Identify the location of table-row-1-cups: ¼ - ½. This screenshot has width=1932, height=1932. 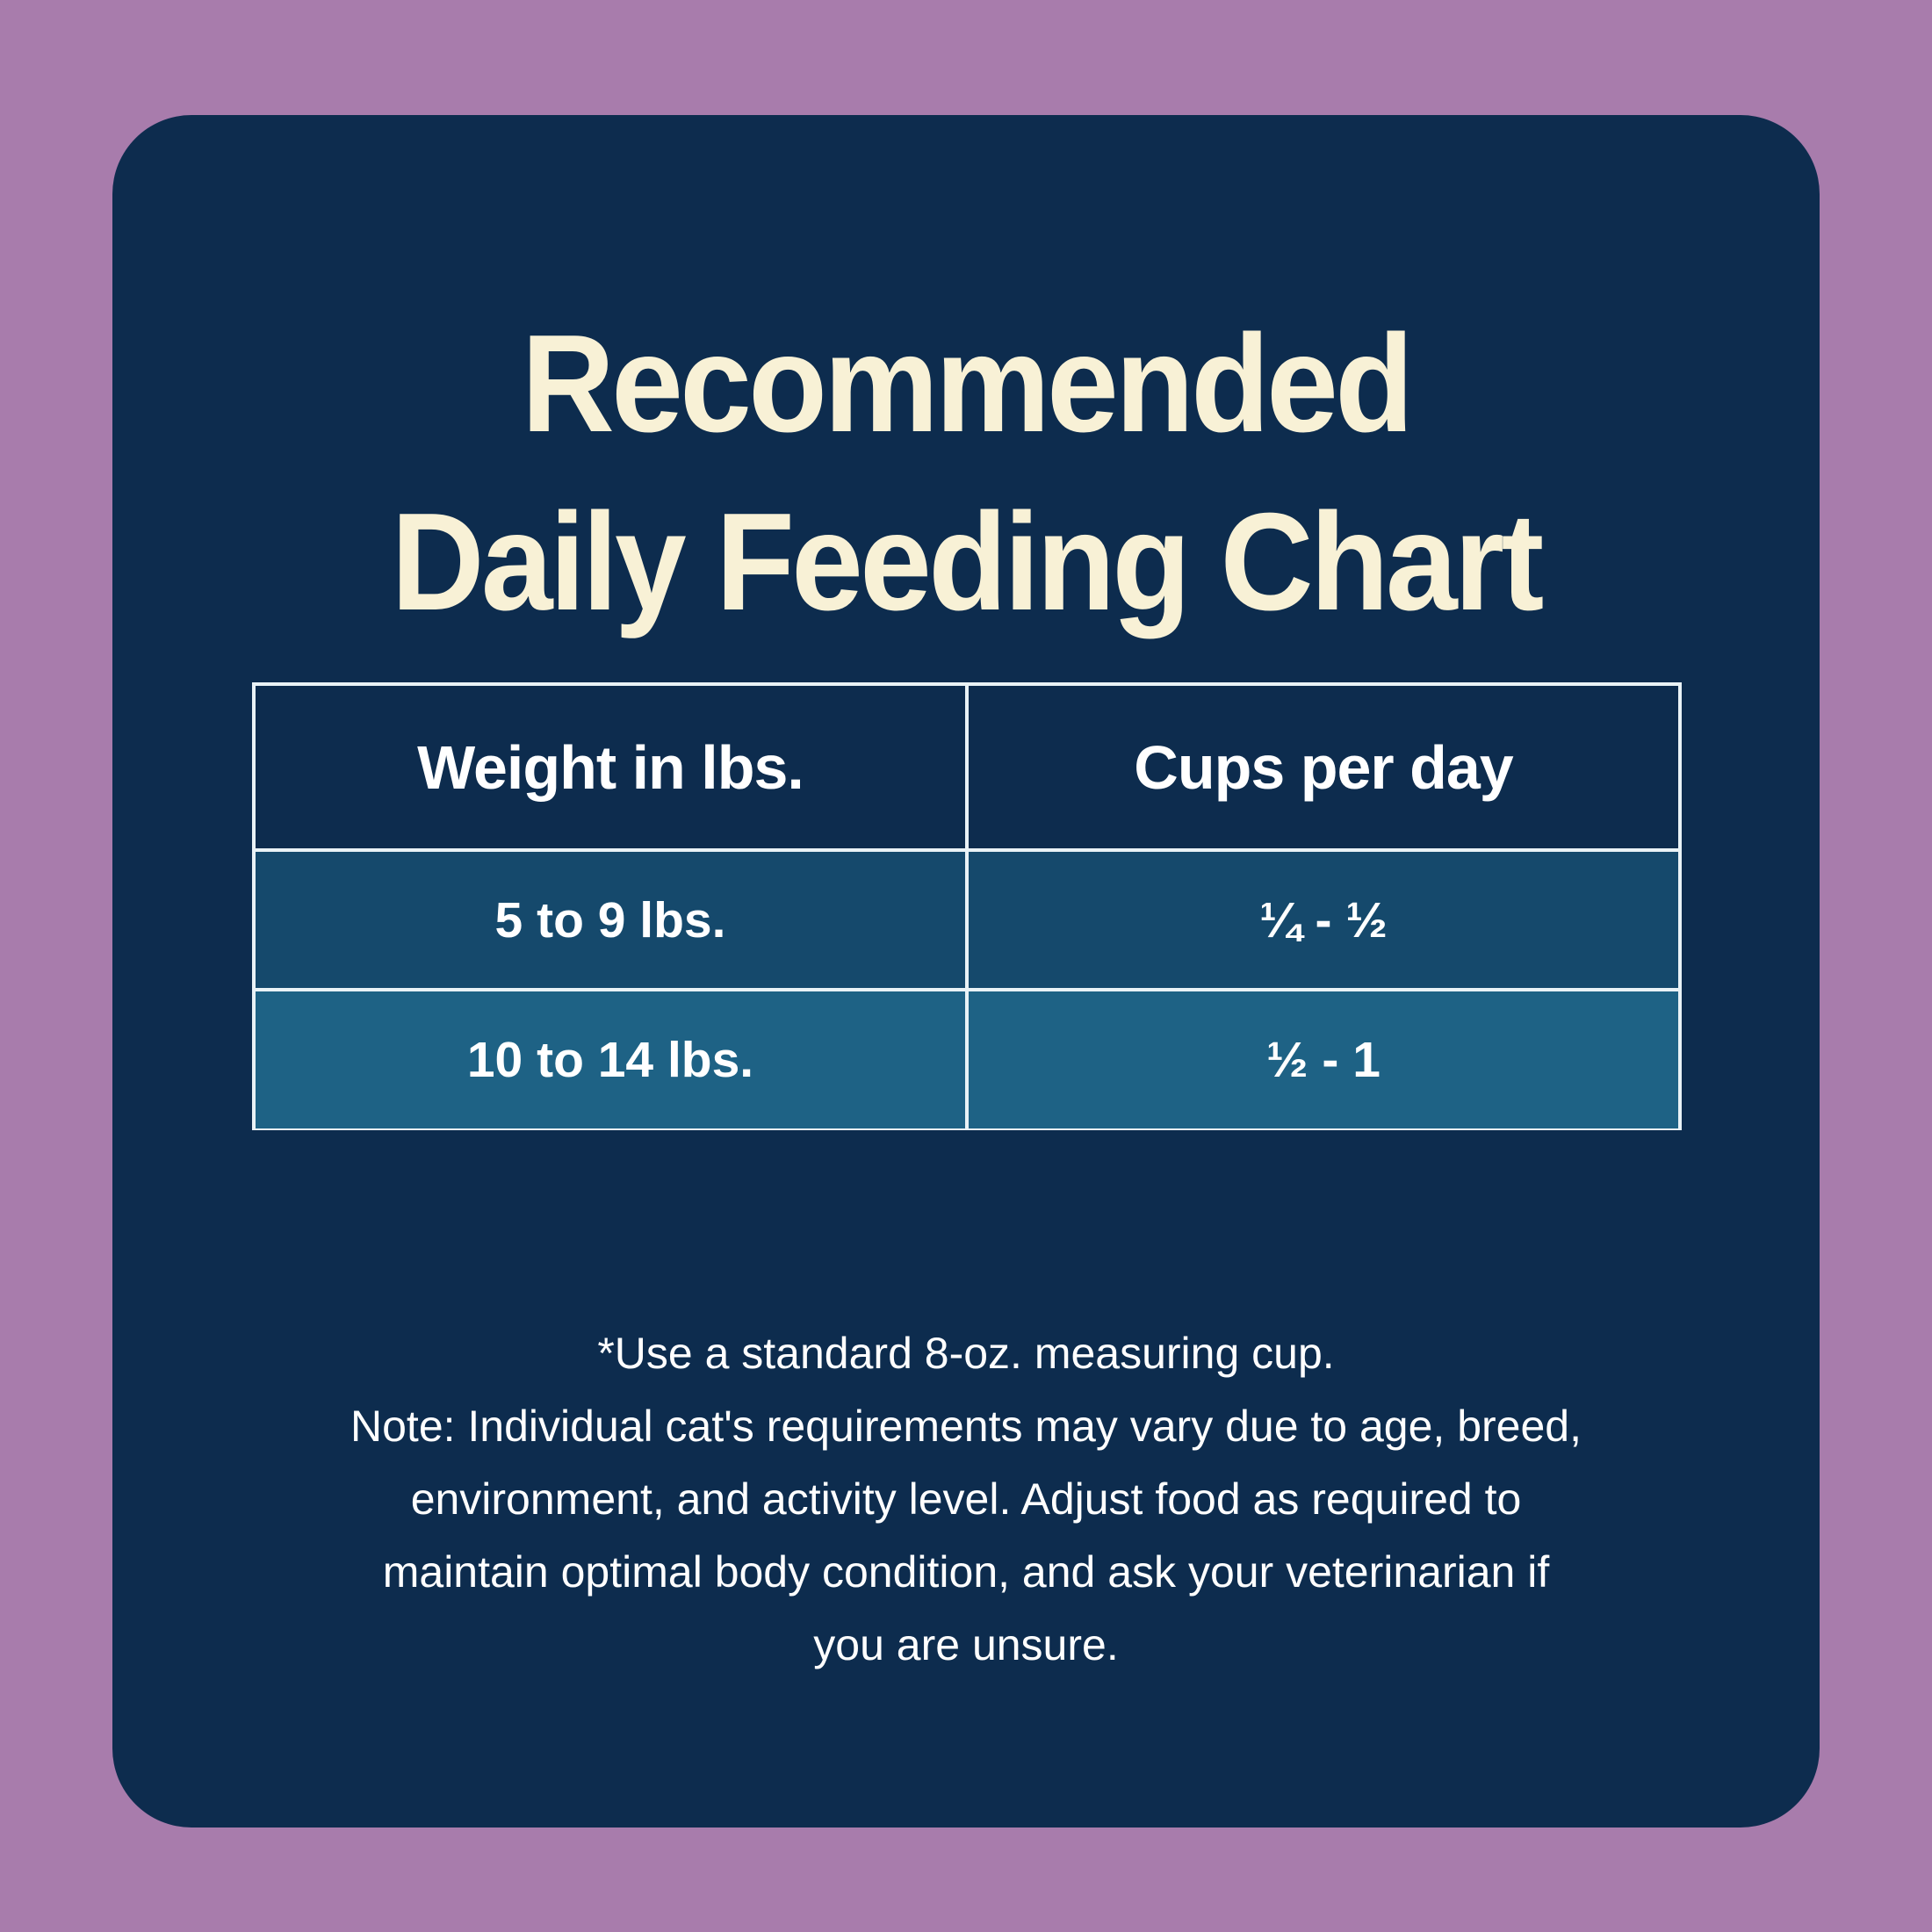
(1324, 920).